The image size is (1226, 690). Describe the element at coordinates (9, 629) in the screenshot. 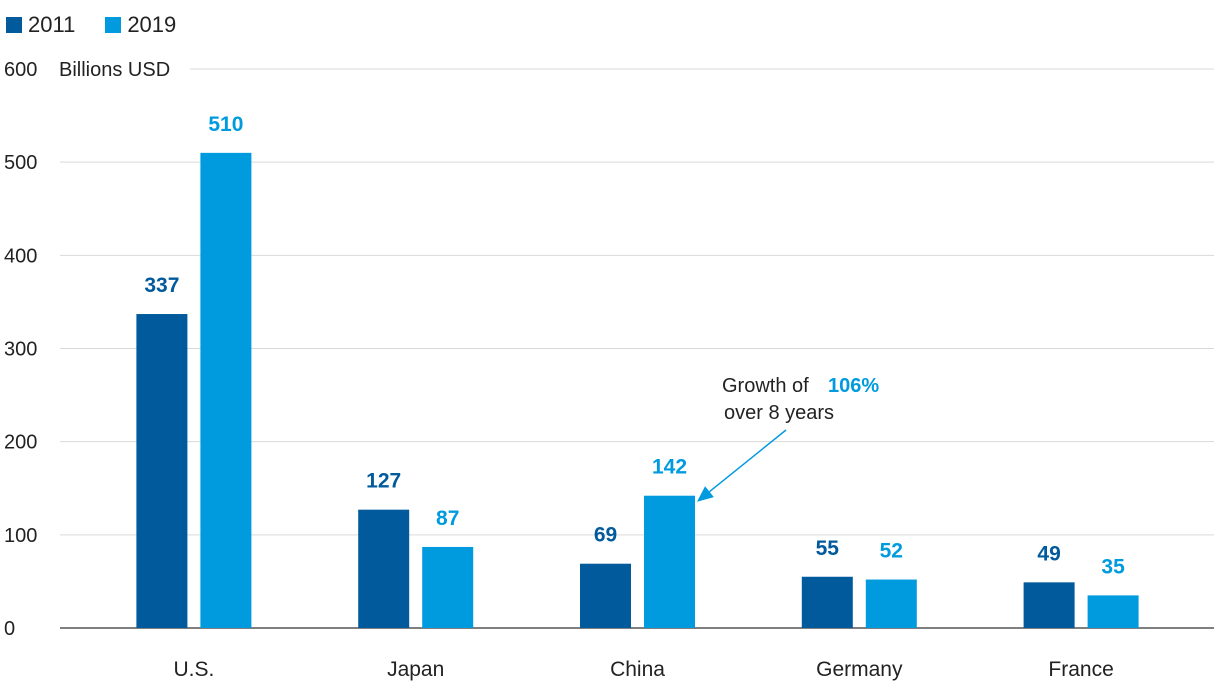

I see `y-tick-label-0: 0` at that location.